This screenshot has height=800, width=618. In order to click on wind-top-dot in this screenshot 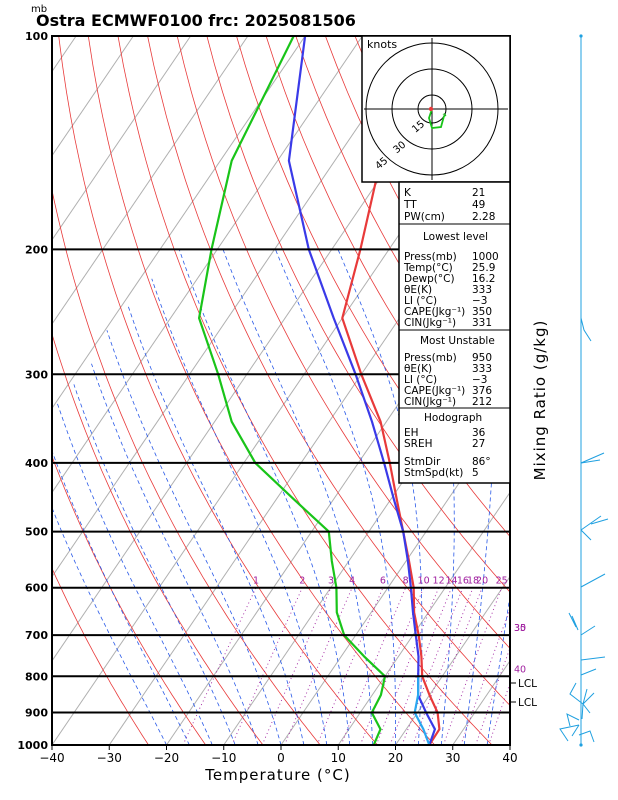, I will do `click(581, 36)`.